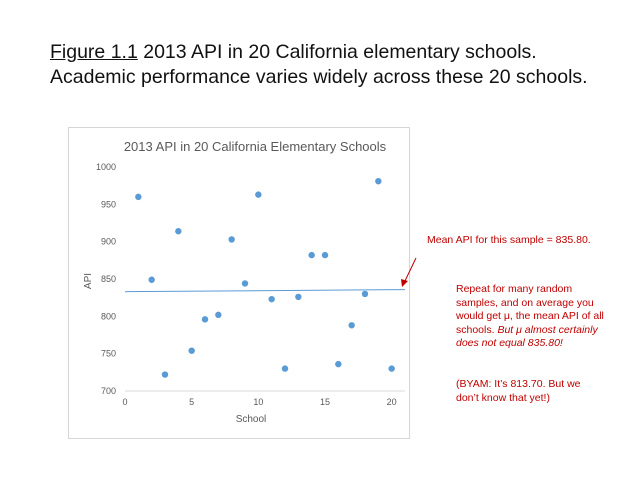  What do you see at coordinates (191, 402) in the screenshot?
I see `x-tick-label: 5` at bounding box center [191, 402].